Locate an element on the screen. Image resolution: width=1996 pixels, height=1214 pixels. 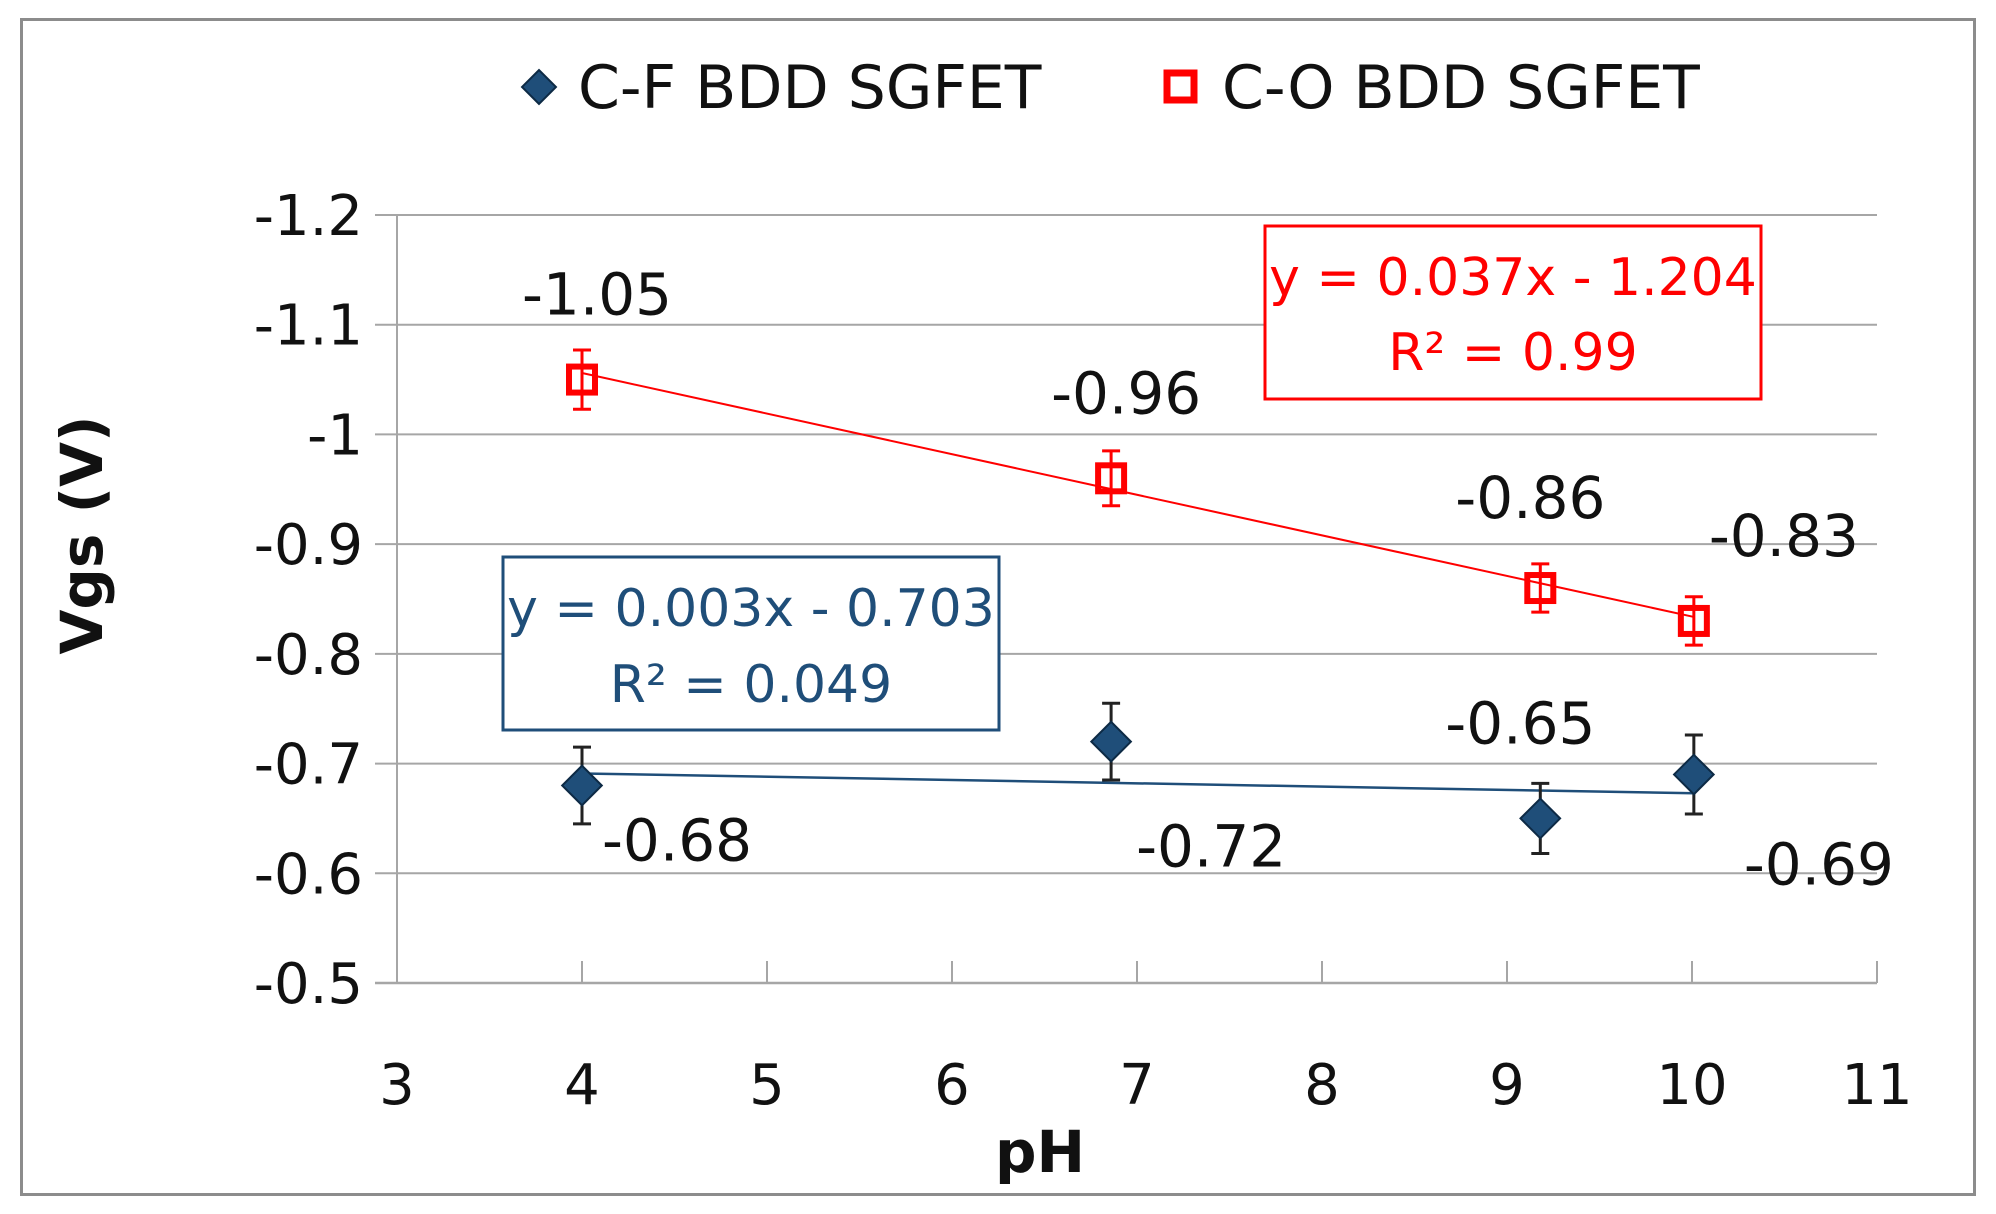
y-tick-labels: -1.2 -1.1 -1 -0.9 -0.8 -0.7 -0.6 -0.5 is located at coordinates (308, 600).